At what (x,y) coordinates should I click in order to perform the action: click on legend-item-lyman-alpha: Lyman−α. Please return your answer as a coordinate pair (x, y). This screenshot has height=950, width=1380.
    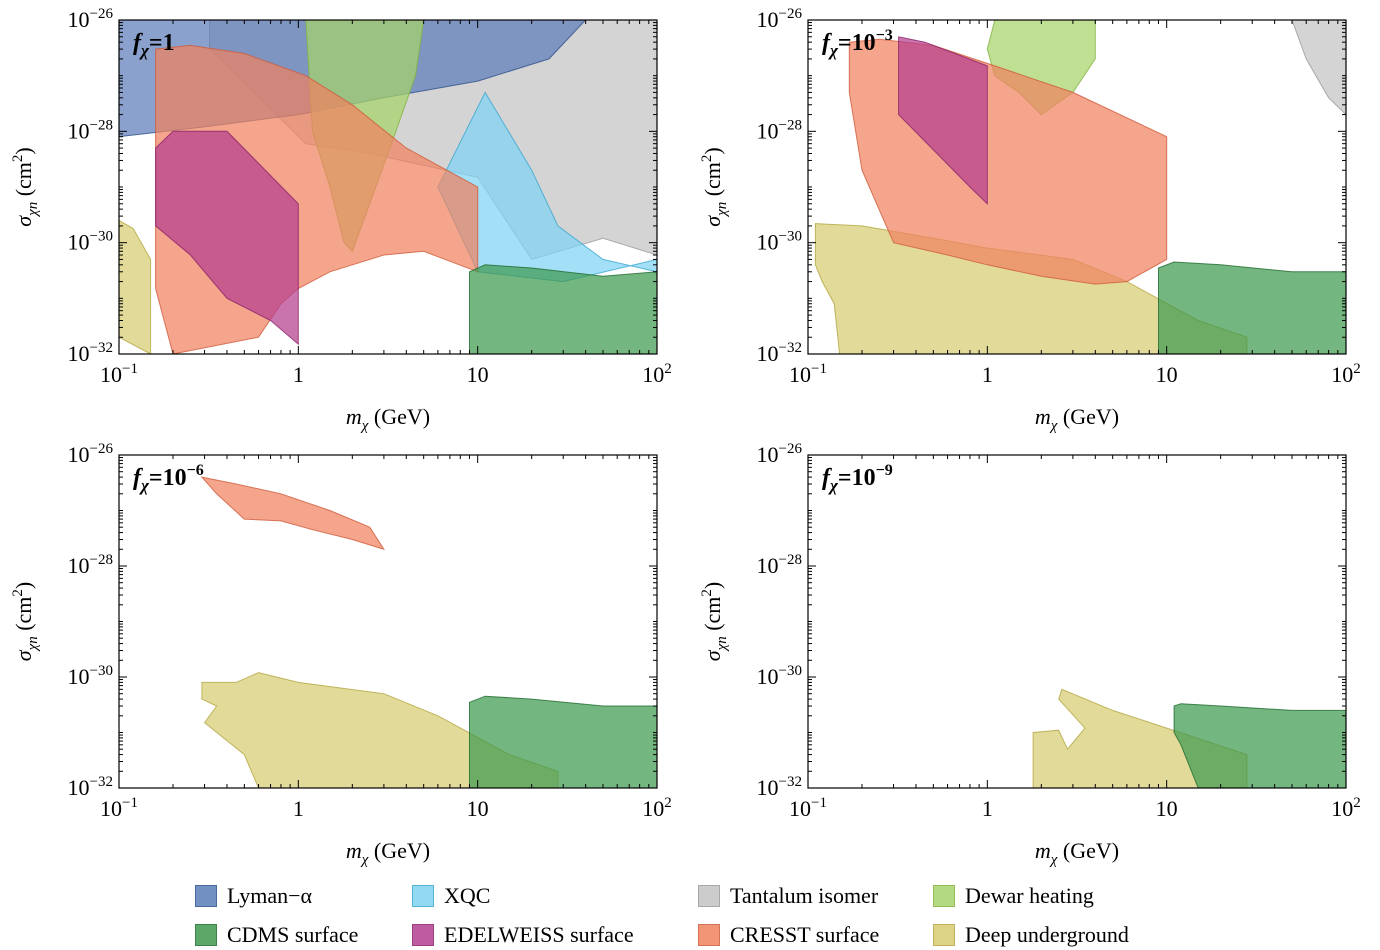
    Looking at the image, I should click on (253, 896).